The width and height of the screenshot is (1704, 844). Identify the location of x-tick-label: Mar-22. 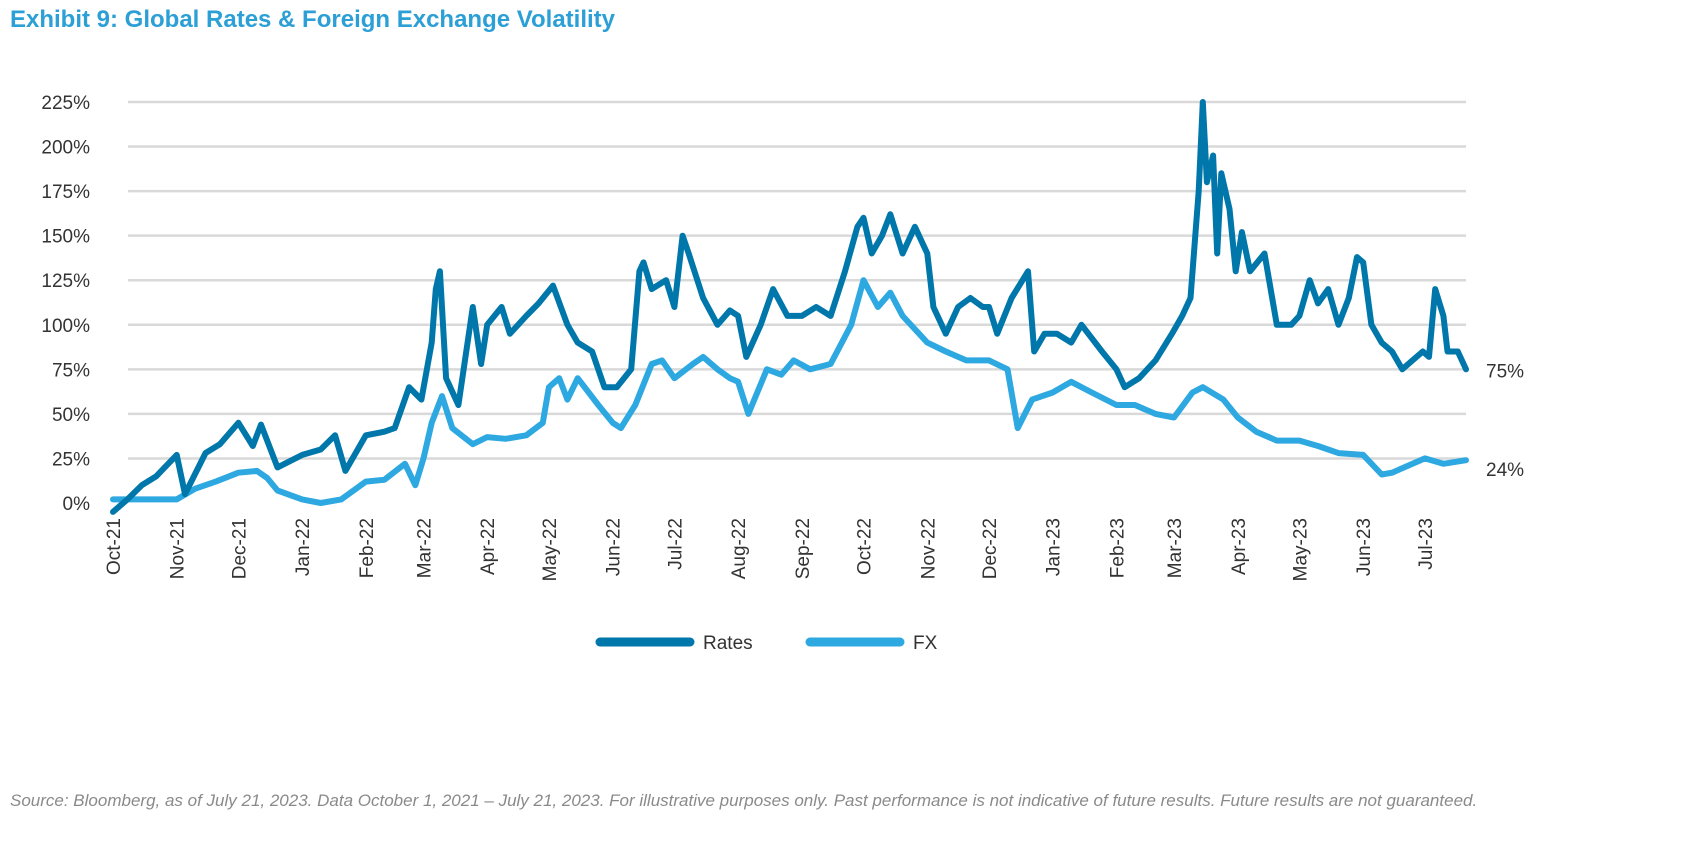
(424, 548).